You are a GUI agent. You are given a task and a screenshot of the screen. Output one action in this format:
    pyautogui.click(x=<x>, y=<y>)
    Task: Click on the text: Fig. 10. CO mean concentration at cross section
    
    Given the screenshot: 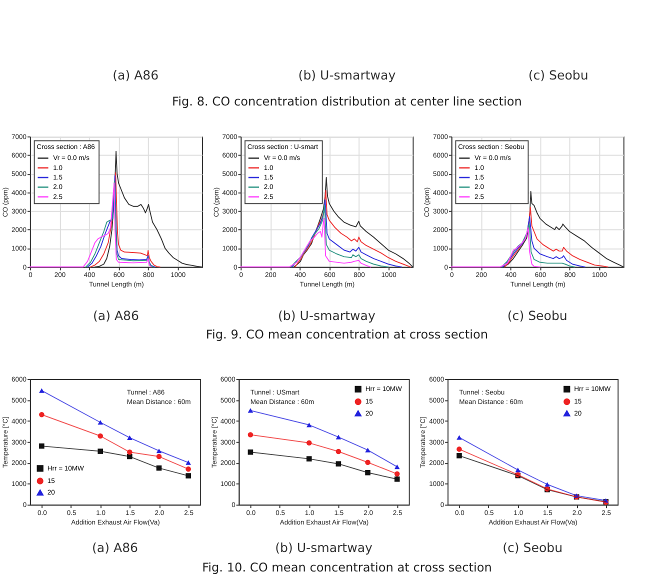 What is the action you would take?
    pyautogui.click(x=347, y=567)
    